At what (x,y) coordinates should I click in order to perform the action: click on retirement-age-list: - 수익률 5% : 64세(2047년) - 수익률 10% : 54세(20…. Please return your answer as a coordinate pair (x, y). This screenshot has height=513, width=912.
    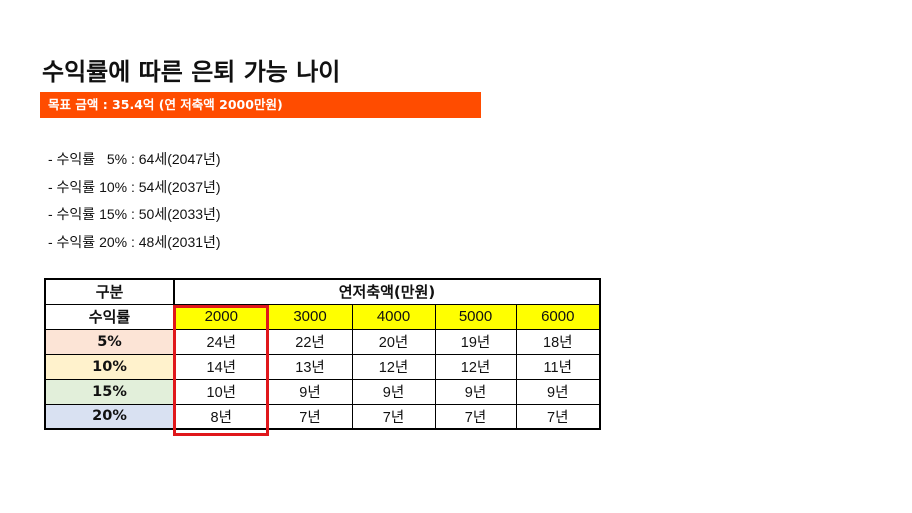
    Looking at the image, I should click on (134, 201).